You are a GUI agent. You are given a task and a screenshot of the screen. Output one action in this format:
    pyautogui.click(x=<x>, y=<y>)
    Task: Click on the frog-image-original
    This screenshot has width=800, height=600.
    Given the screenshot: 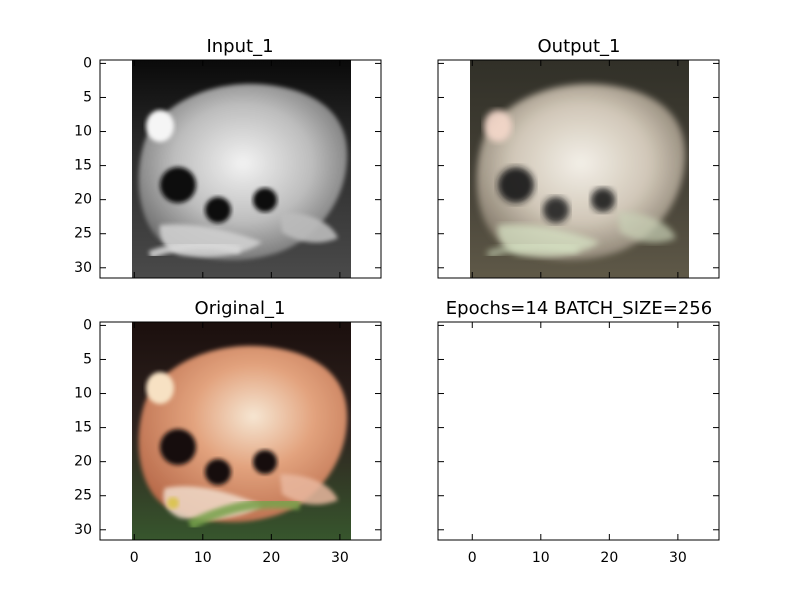 What is the action you would take?
    pyautogui.click(x=241, y=431)
    